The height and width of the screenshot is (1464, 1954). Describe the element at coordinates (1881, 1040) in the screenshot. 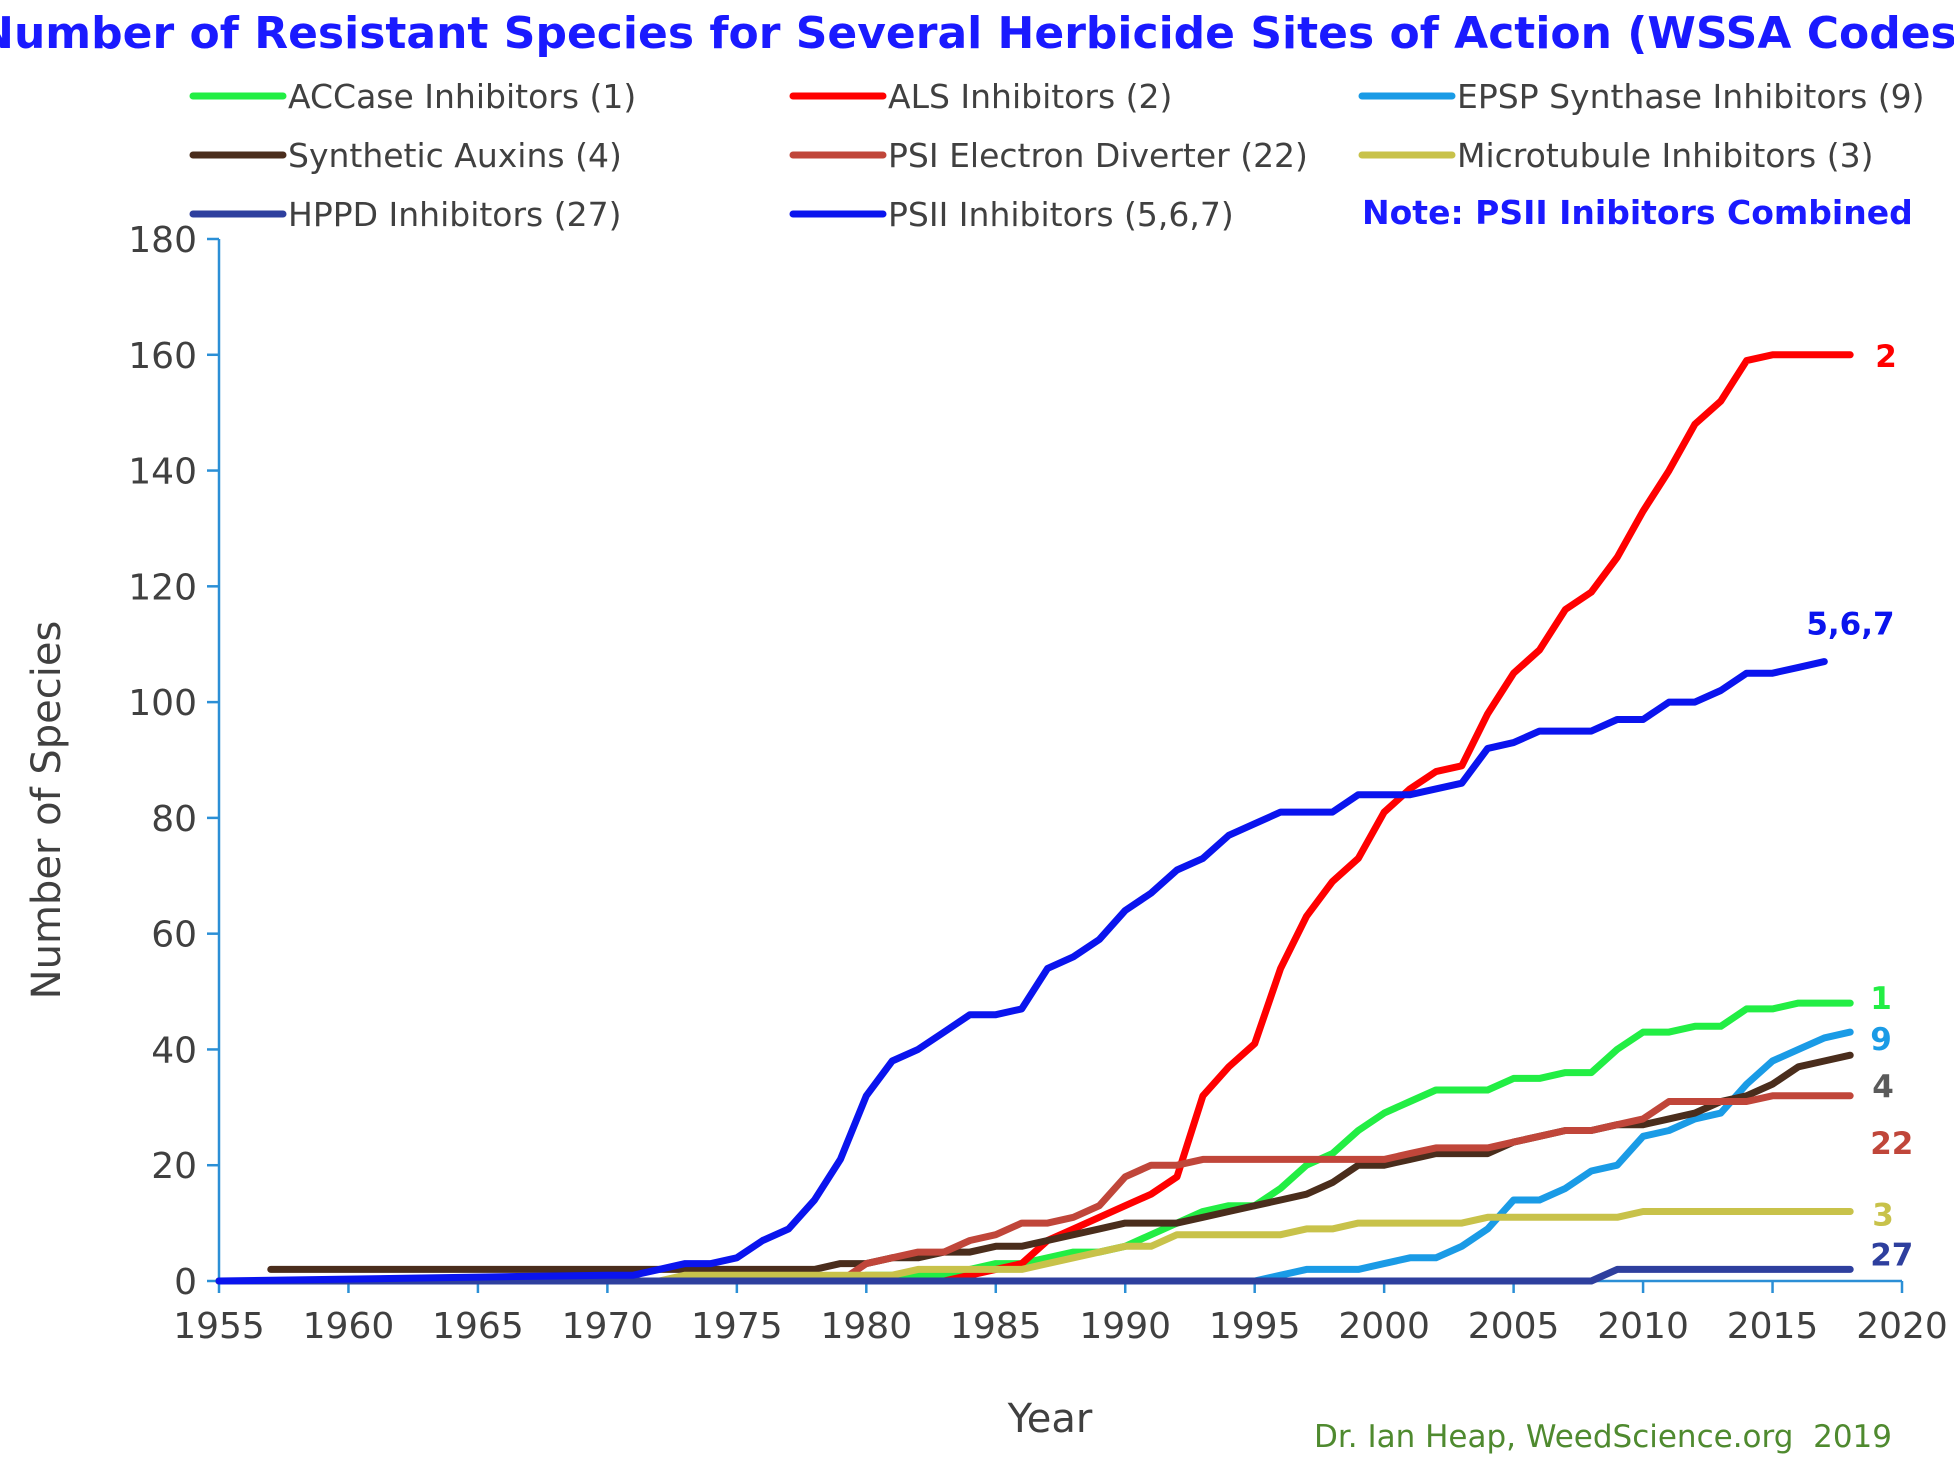

I see `series-end-label: 9` at that location.